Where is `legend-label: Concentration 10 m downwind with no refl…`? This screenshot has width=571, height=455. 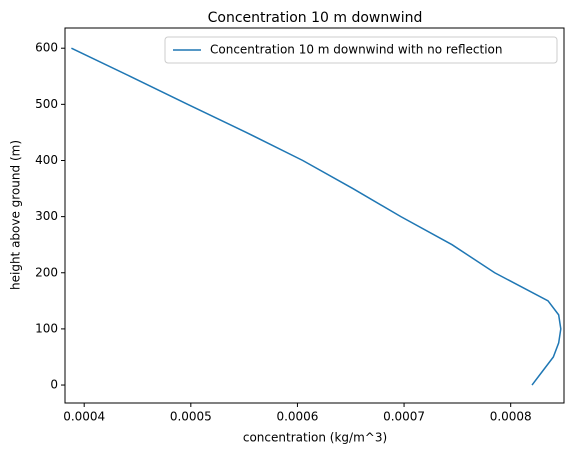
legend-label: Concentration 10 m downwind with no refl… is located at coordinates (356, 50).